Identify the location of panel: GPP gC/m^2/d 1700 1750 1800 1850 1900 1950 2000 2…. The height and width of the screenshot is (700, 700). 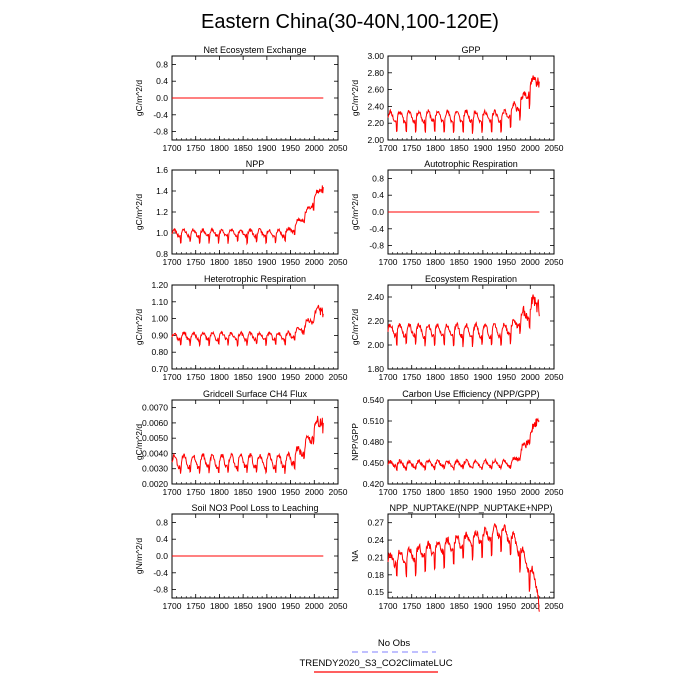
(457, 99).